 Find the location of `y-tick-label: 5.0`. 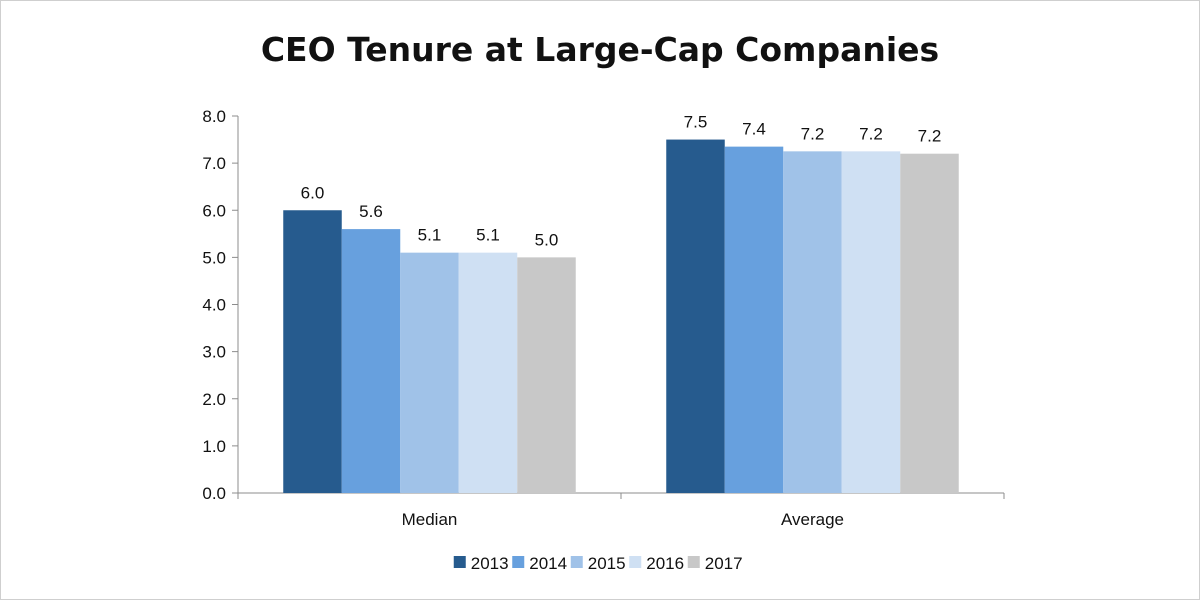

y-tick-label: 5.0 is located at coordinates (214, 257).